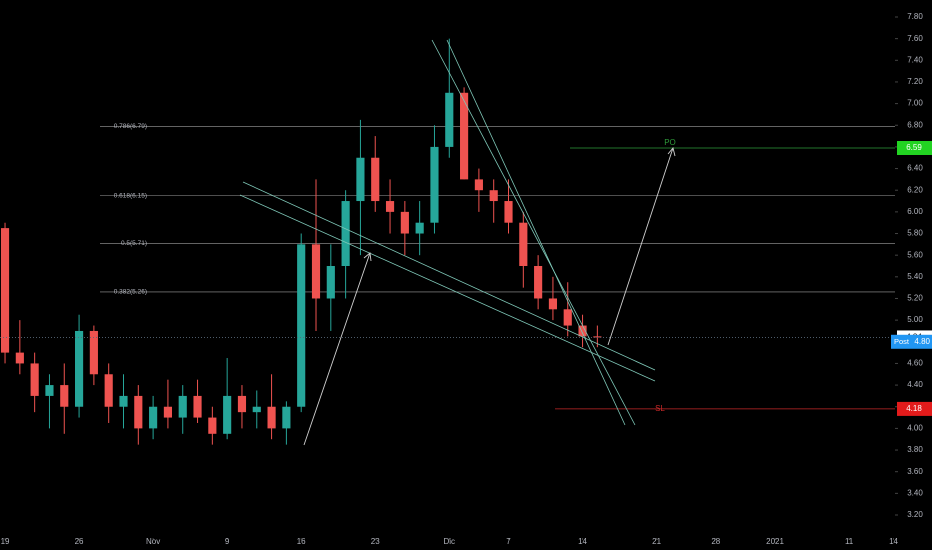  I want to click on y-tick-label: 3.40, so click(915, 492).